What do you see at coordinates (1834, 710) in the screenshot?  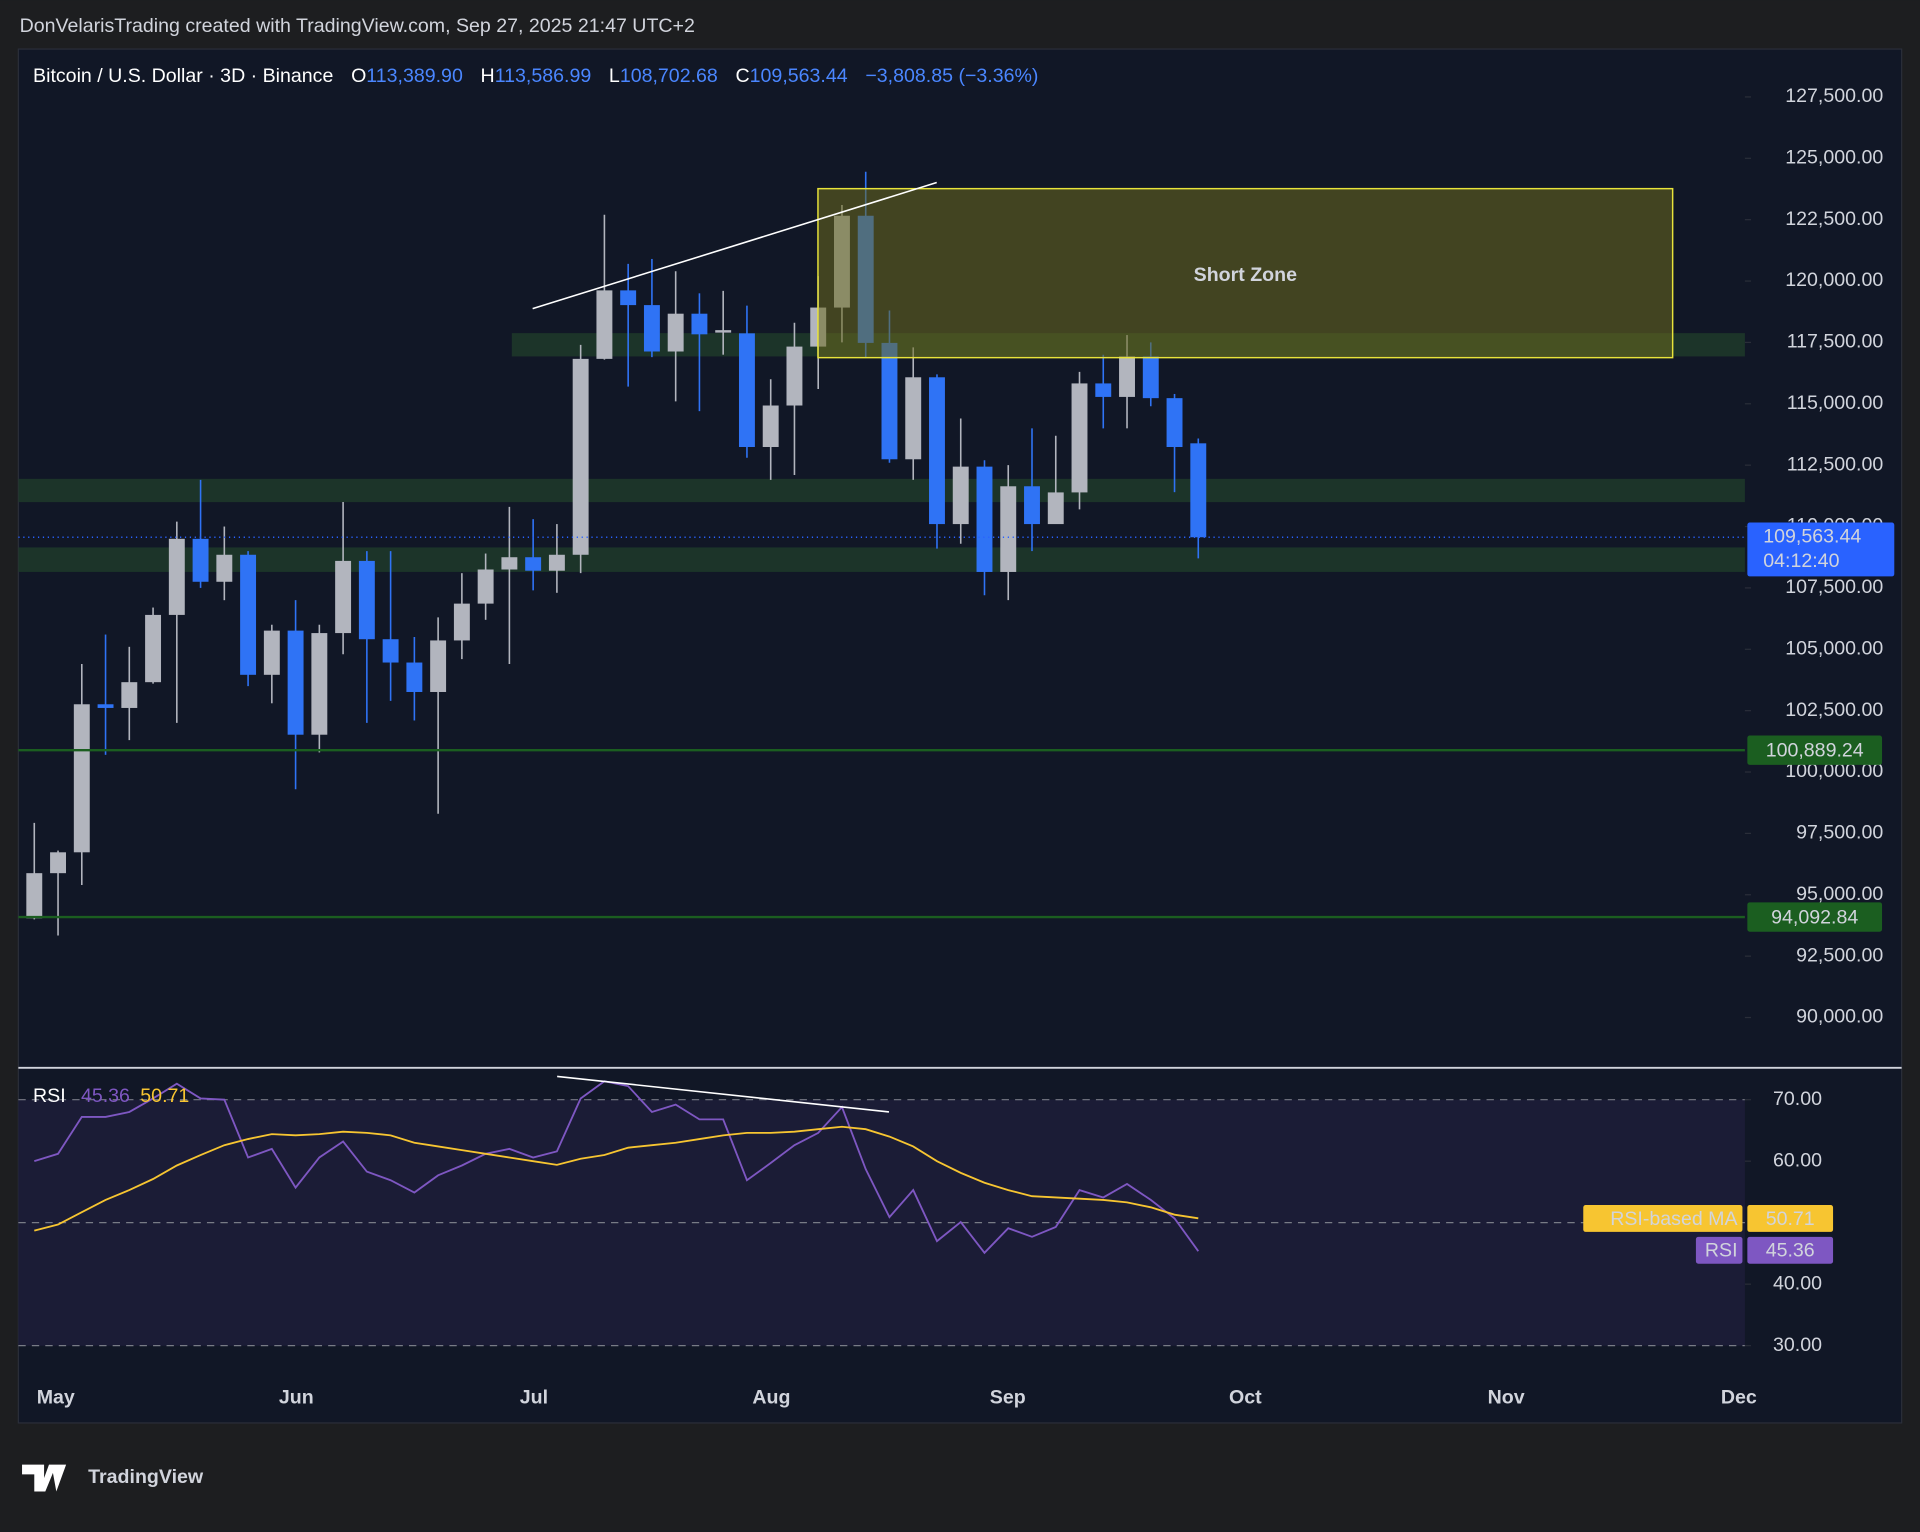 I see `y-tick-label: 102,500.00` at bounding box center [1834, 710].